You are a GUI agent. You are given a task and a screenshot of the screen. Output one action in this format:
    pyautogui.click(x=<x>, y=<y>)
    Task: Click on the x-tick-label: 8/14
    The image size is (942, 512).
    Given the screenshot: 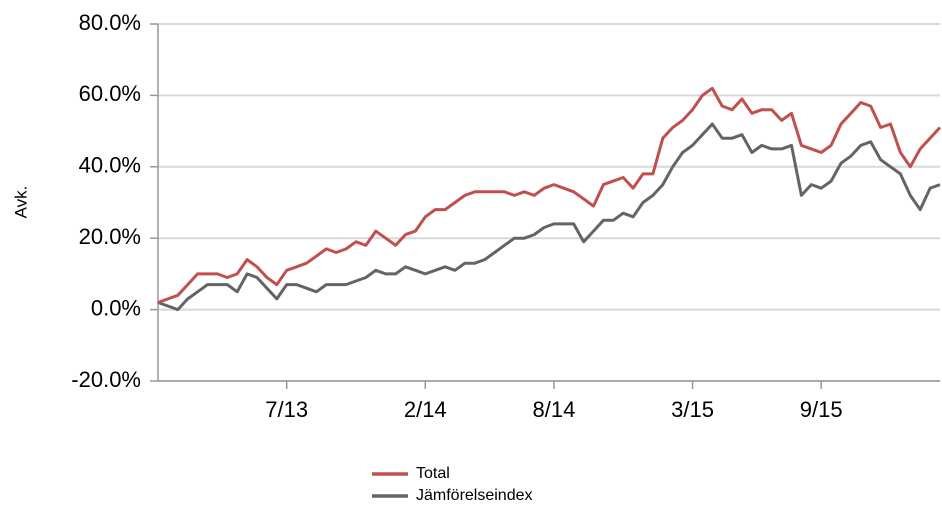 What is the action you would take?
    pyautogui.click(x=554, y=409)
    